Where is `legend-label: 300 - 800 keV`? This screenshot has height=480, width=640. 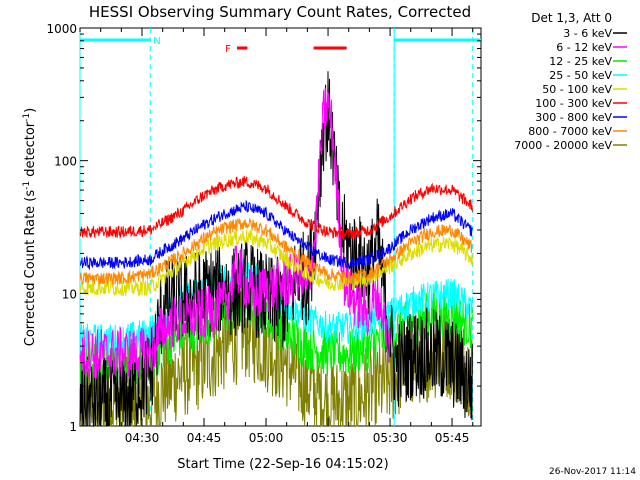
legend-label: 300 - 800 keV is located at coordinates (573, 117).